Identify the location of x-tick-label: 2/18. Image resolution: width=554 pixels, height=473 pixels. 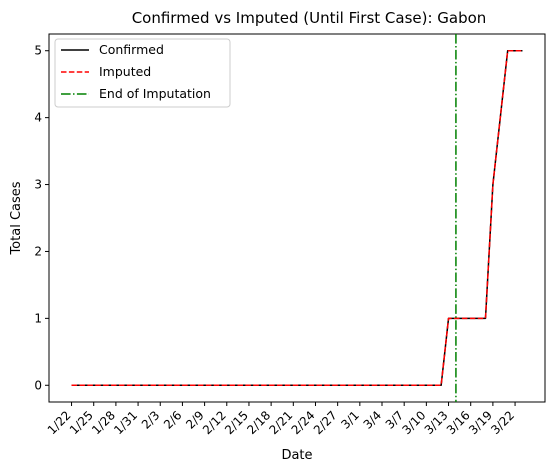
(258, 422).